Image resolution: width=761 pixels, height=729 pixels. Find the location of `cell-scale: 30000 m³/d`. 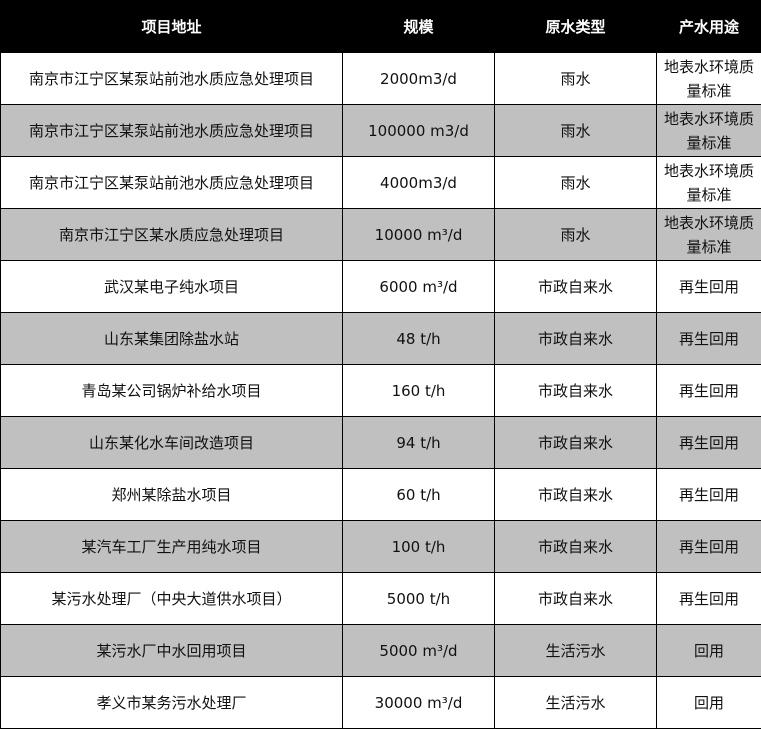

cell-scale: 30000 m³/d is located at coordinates (418, 702).